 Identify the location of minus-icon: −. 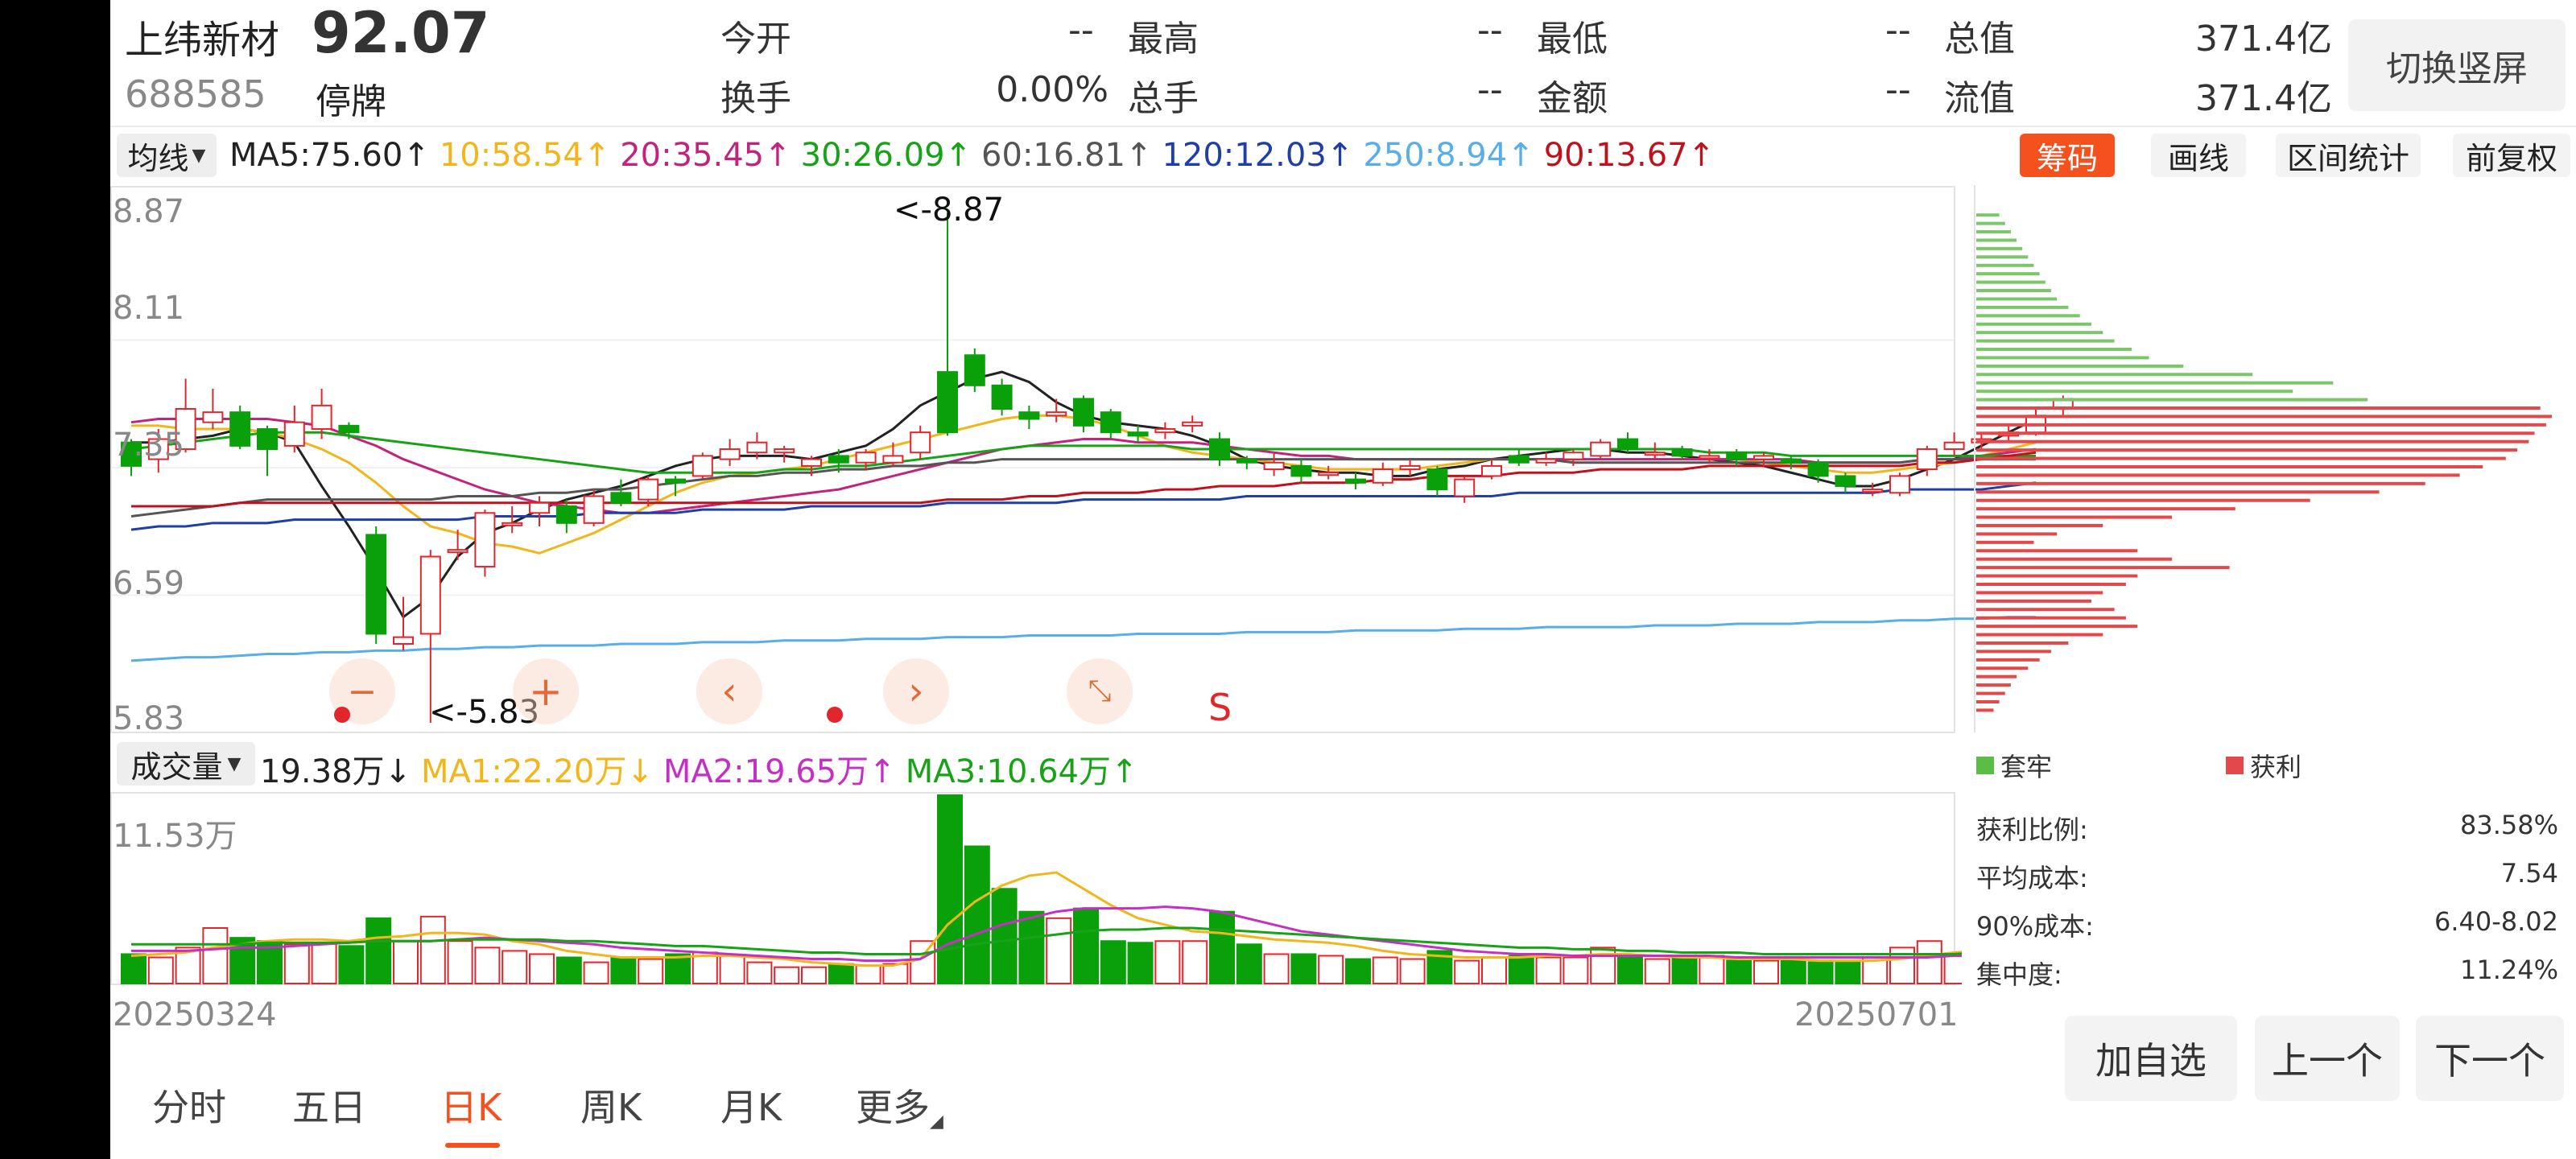
(362, 691).